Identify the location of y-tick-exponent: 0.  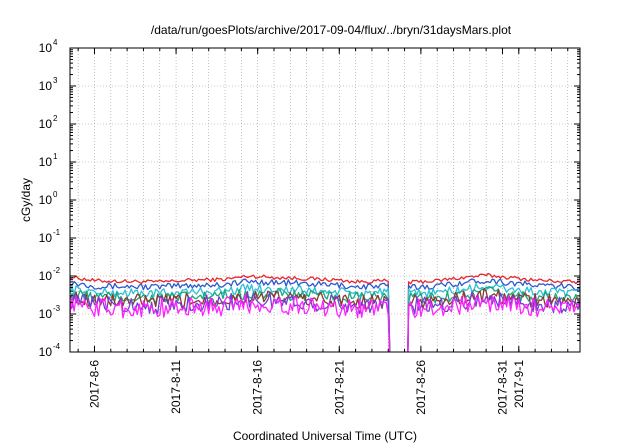
(55, 194).